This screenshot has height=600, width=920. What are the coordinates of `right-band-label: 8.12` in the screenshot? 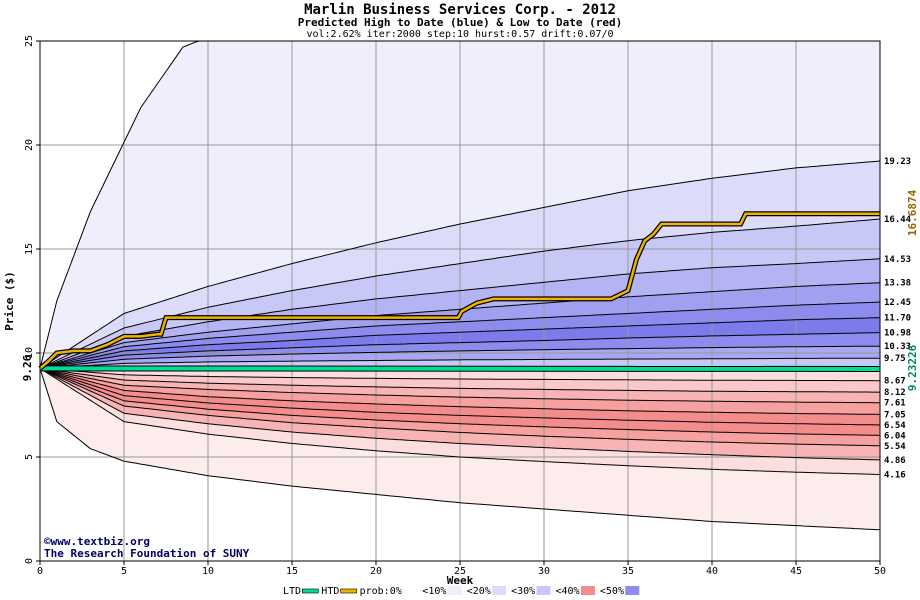 It's located at (895, 393).